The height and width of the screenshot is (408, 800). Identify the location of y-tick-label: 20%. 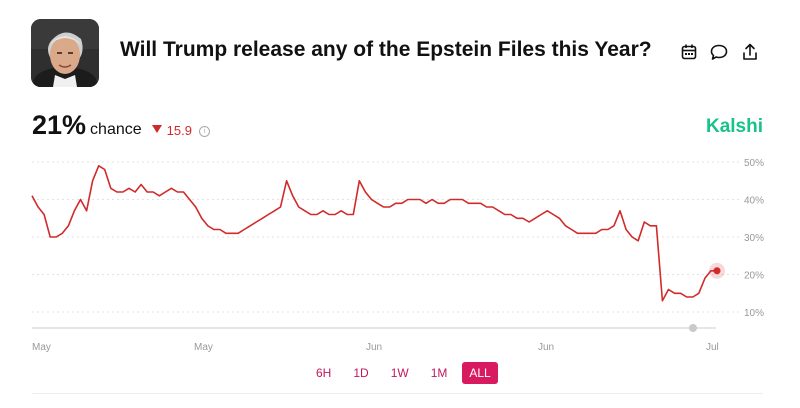
(754, 276).